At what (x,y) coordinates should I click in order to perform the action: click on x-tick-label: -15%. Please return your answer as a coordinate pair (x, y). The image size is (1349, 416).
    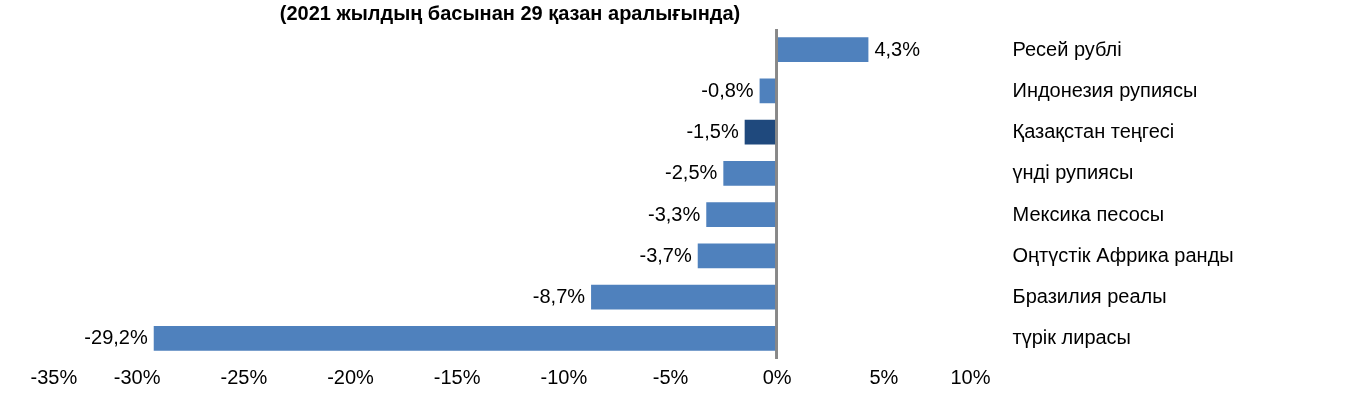
    Looking at the image, I should click on (457, 376).